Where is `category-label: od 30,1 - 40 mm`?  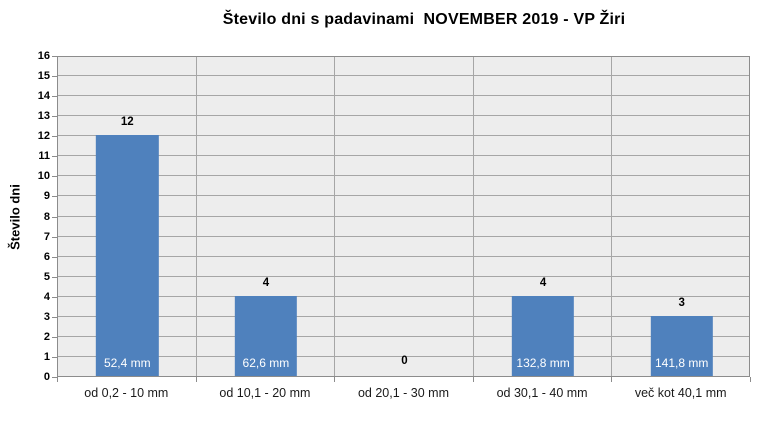
category-label: od 30,1 - 40 mm is located at coordinates (542, 393).